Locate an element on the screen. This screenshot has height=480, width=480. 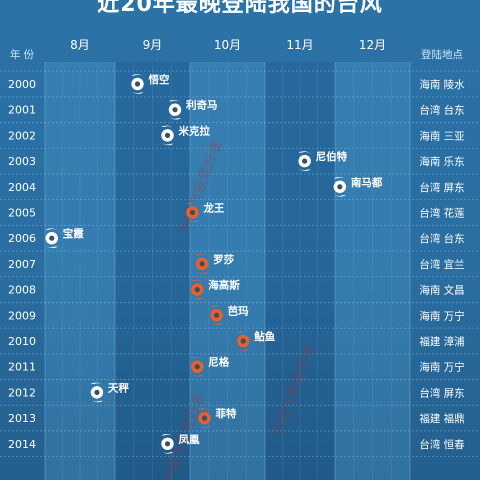
year-label: 2002 is located at coordinates (22, 135).